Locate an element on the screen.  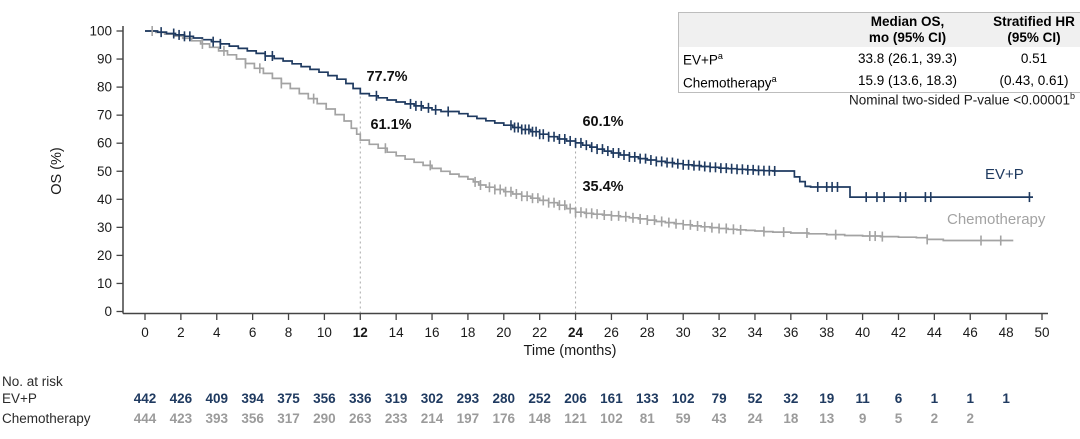
stats-row-chemo-label: Chemotherapya is located at coordinates (755, 81).